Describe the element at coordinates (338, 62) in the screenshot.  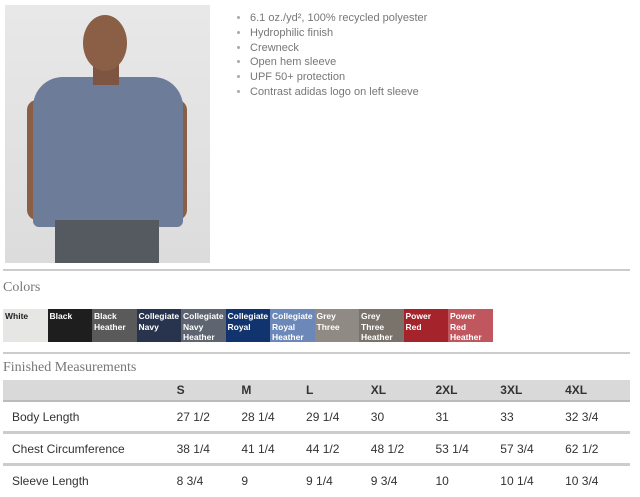
I see `feature-item: Open hem sleeve` at that location.